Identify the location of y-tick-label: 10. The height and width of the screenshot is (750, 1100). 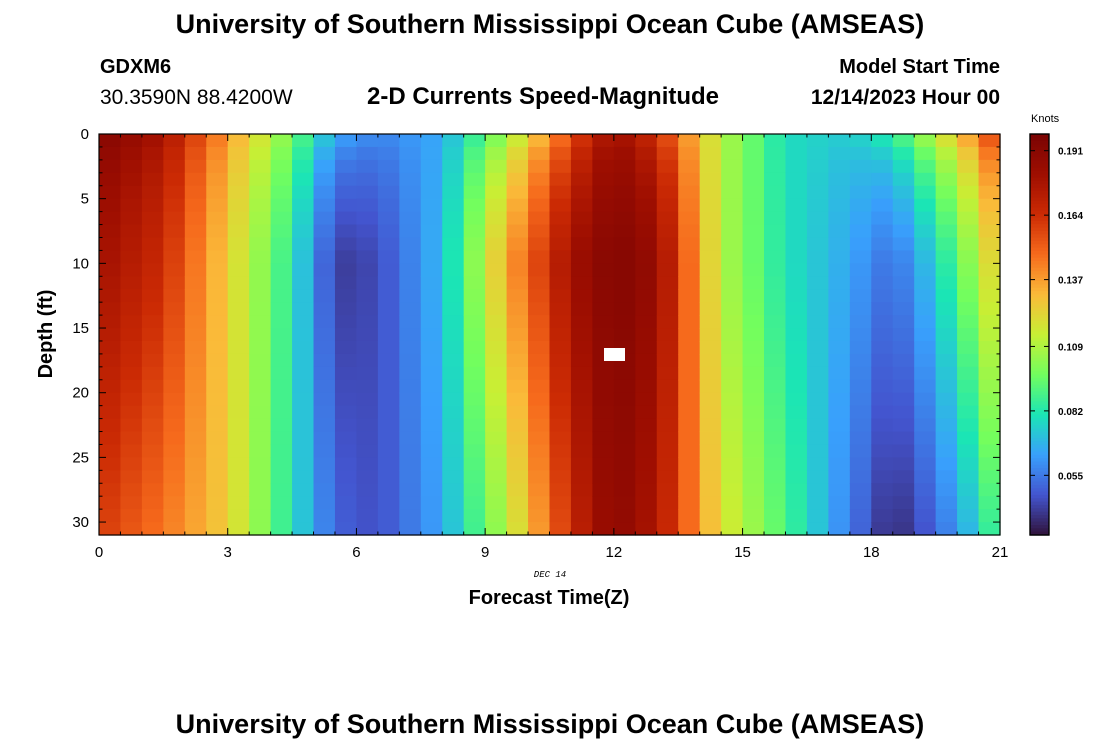
(80, 263).